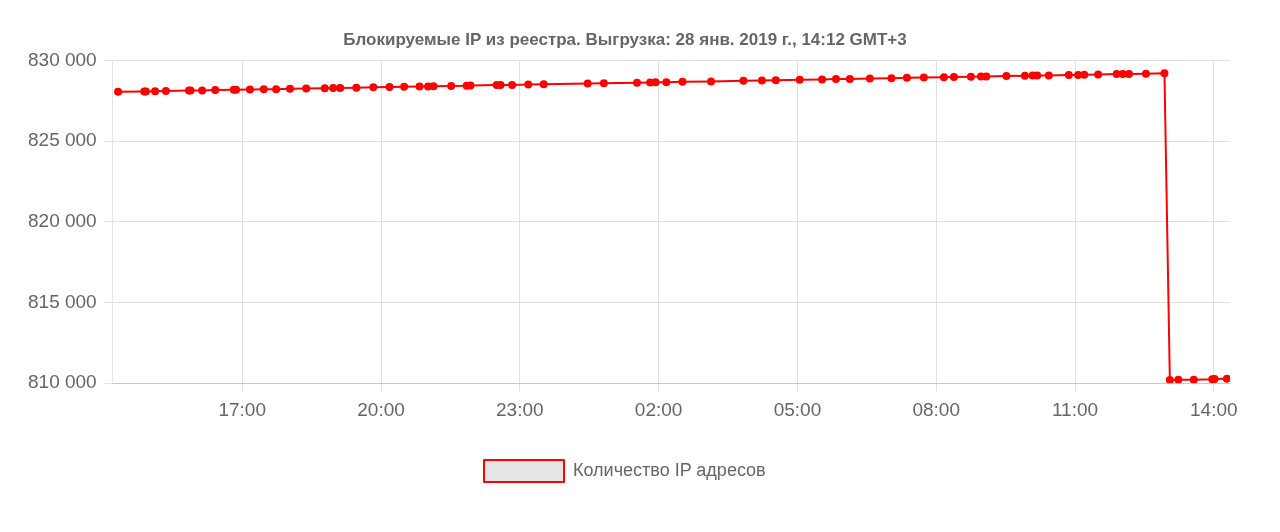  What do you see at coordinates (62, 382) in the screenshot?
I see `y-tick-label: 810 000` at bounding box center [62, 382].